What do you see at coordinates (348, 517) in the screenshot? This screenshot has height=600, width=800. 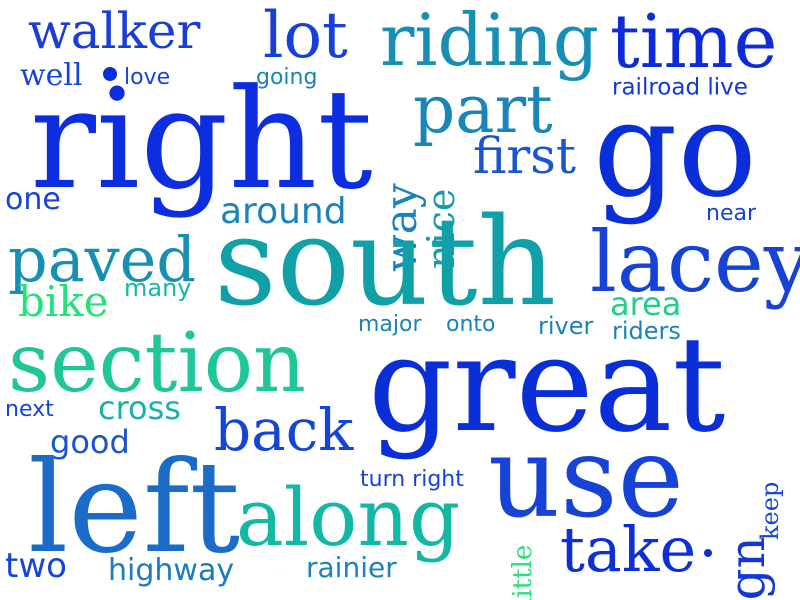 I see `word-along: along` at bounding box center [348, 517].